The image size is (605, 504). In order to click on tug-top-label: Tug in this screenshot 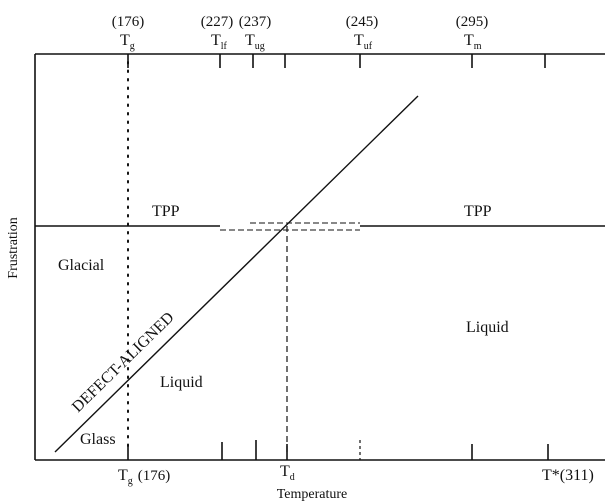, I will do `click(255, 42)`.